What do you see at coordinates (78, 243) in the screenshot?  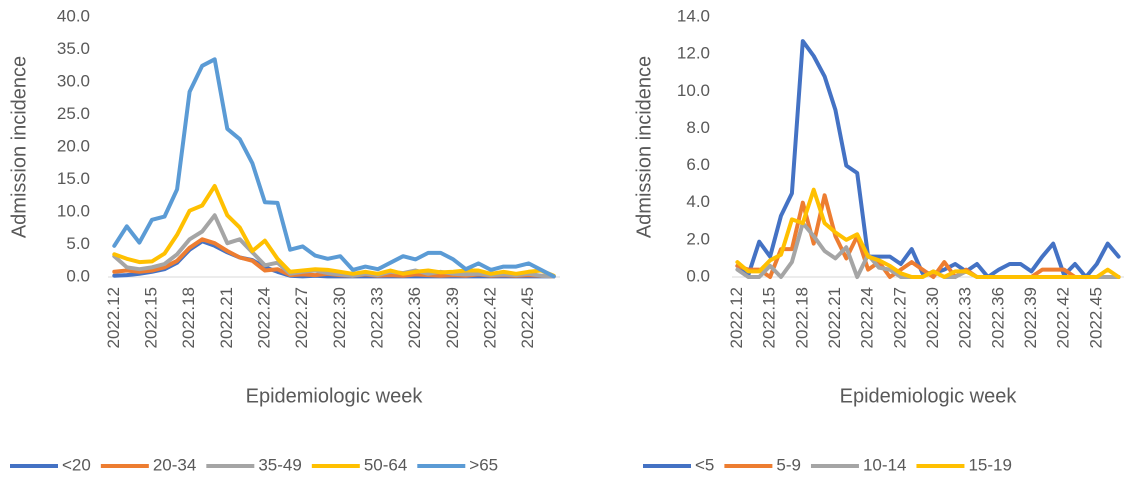 I see `y-tick-label: 5.0` at bounding box center [78, 243].